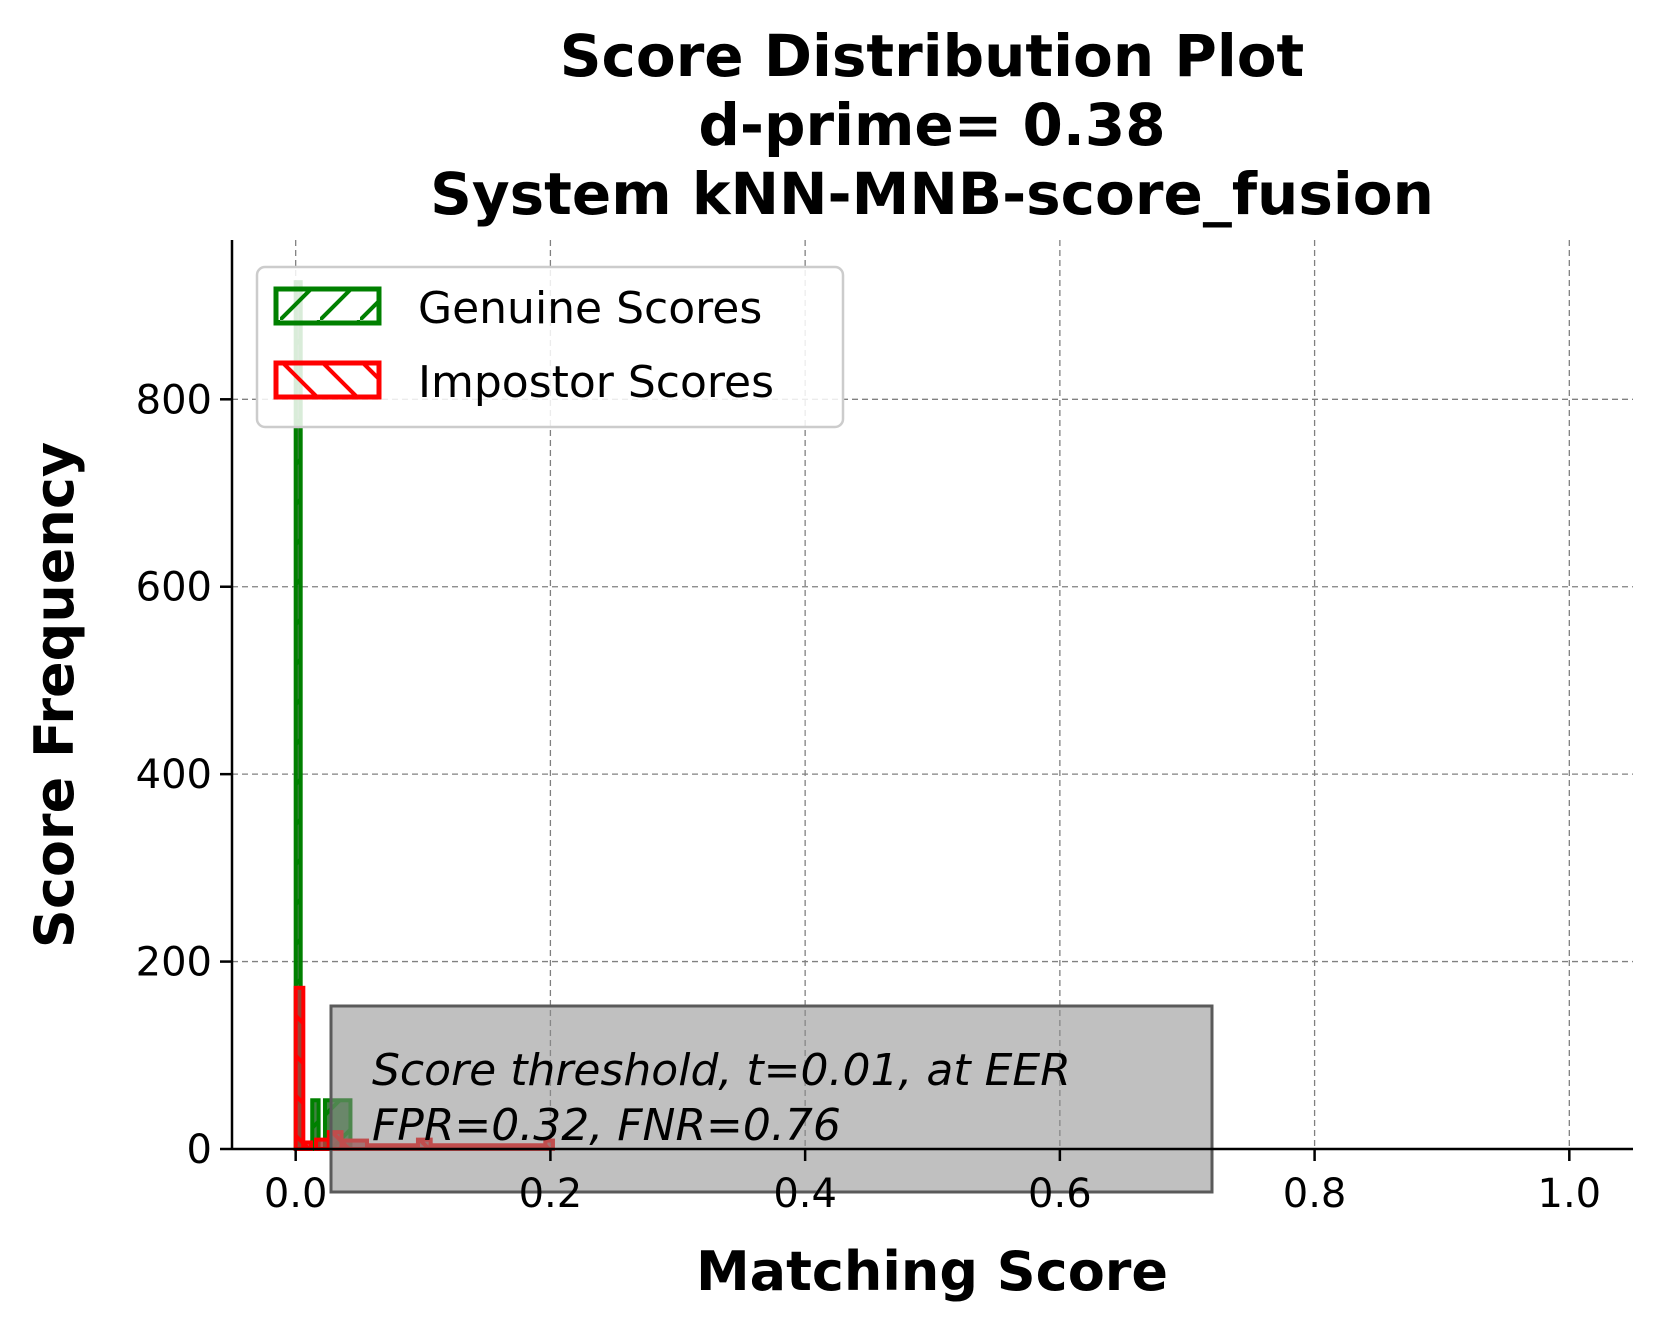  Describe the element at coordinates (174, 588) in the screenshot. I see `y-tick-label: 600` at that location.